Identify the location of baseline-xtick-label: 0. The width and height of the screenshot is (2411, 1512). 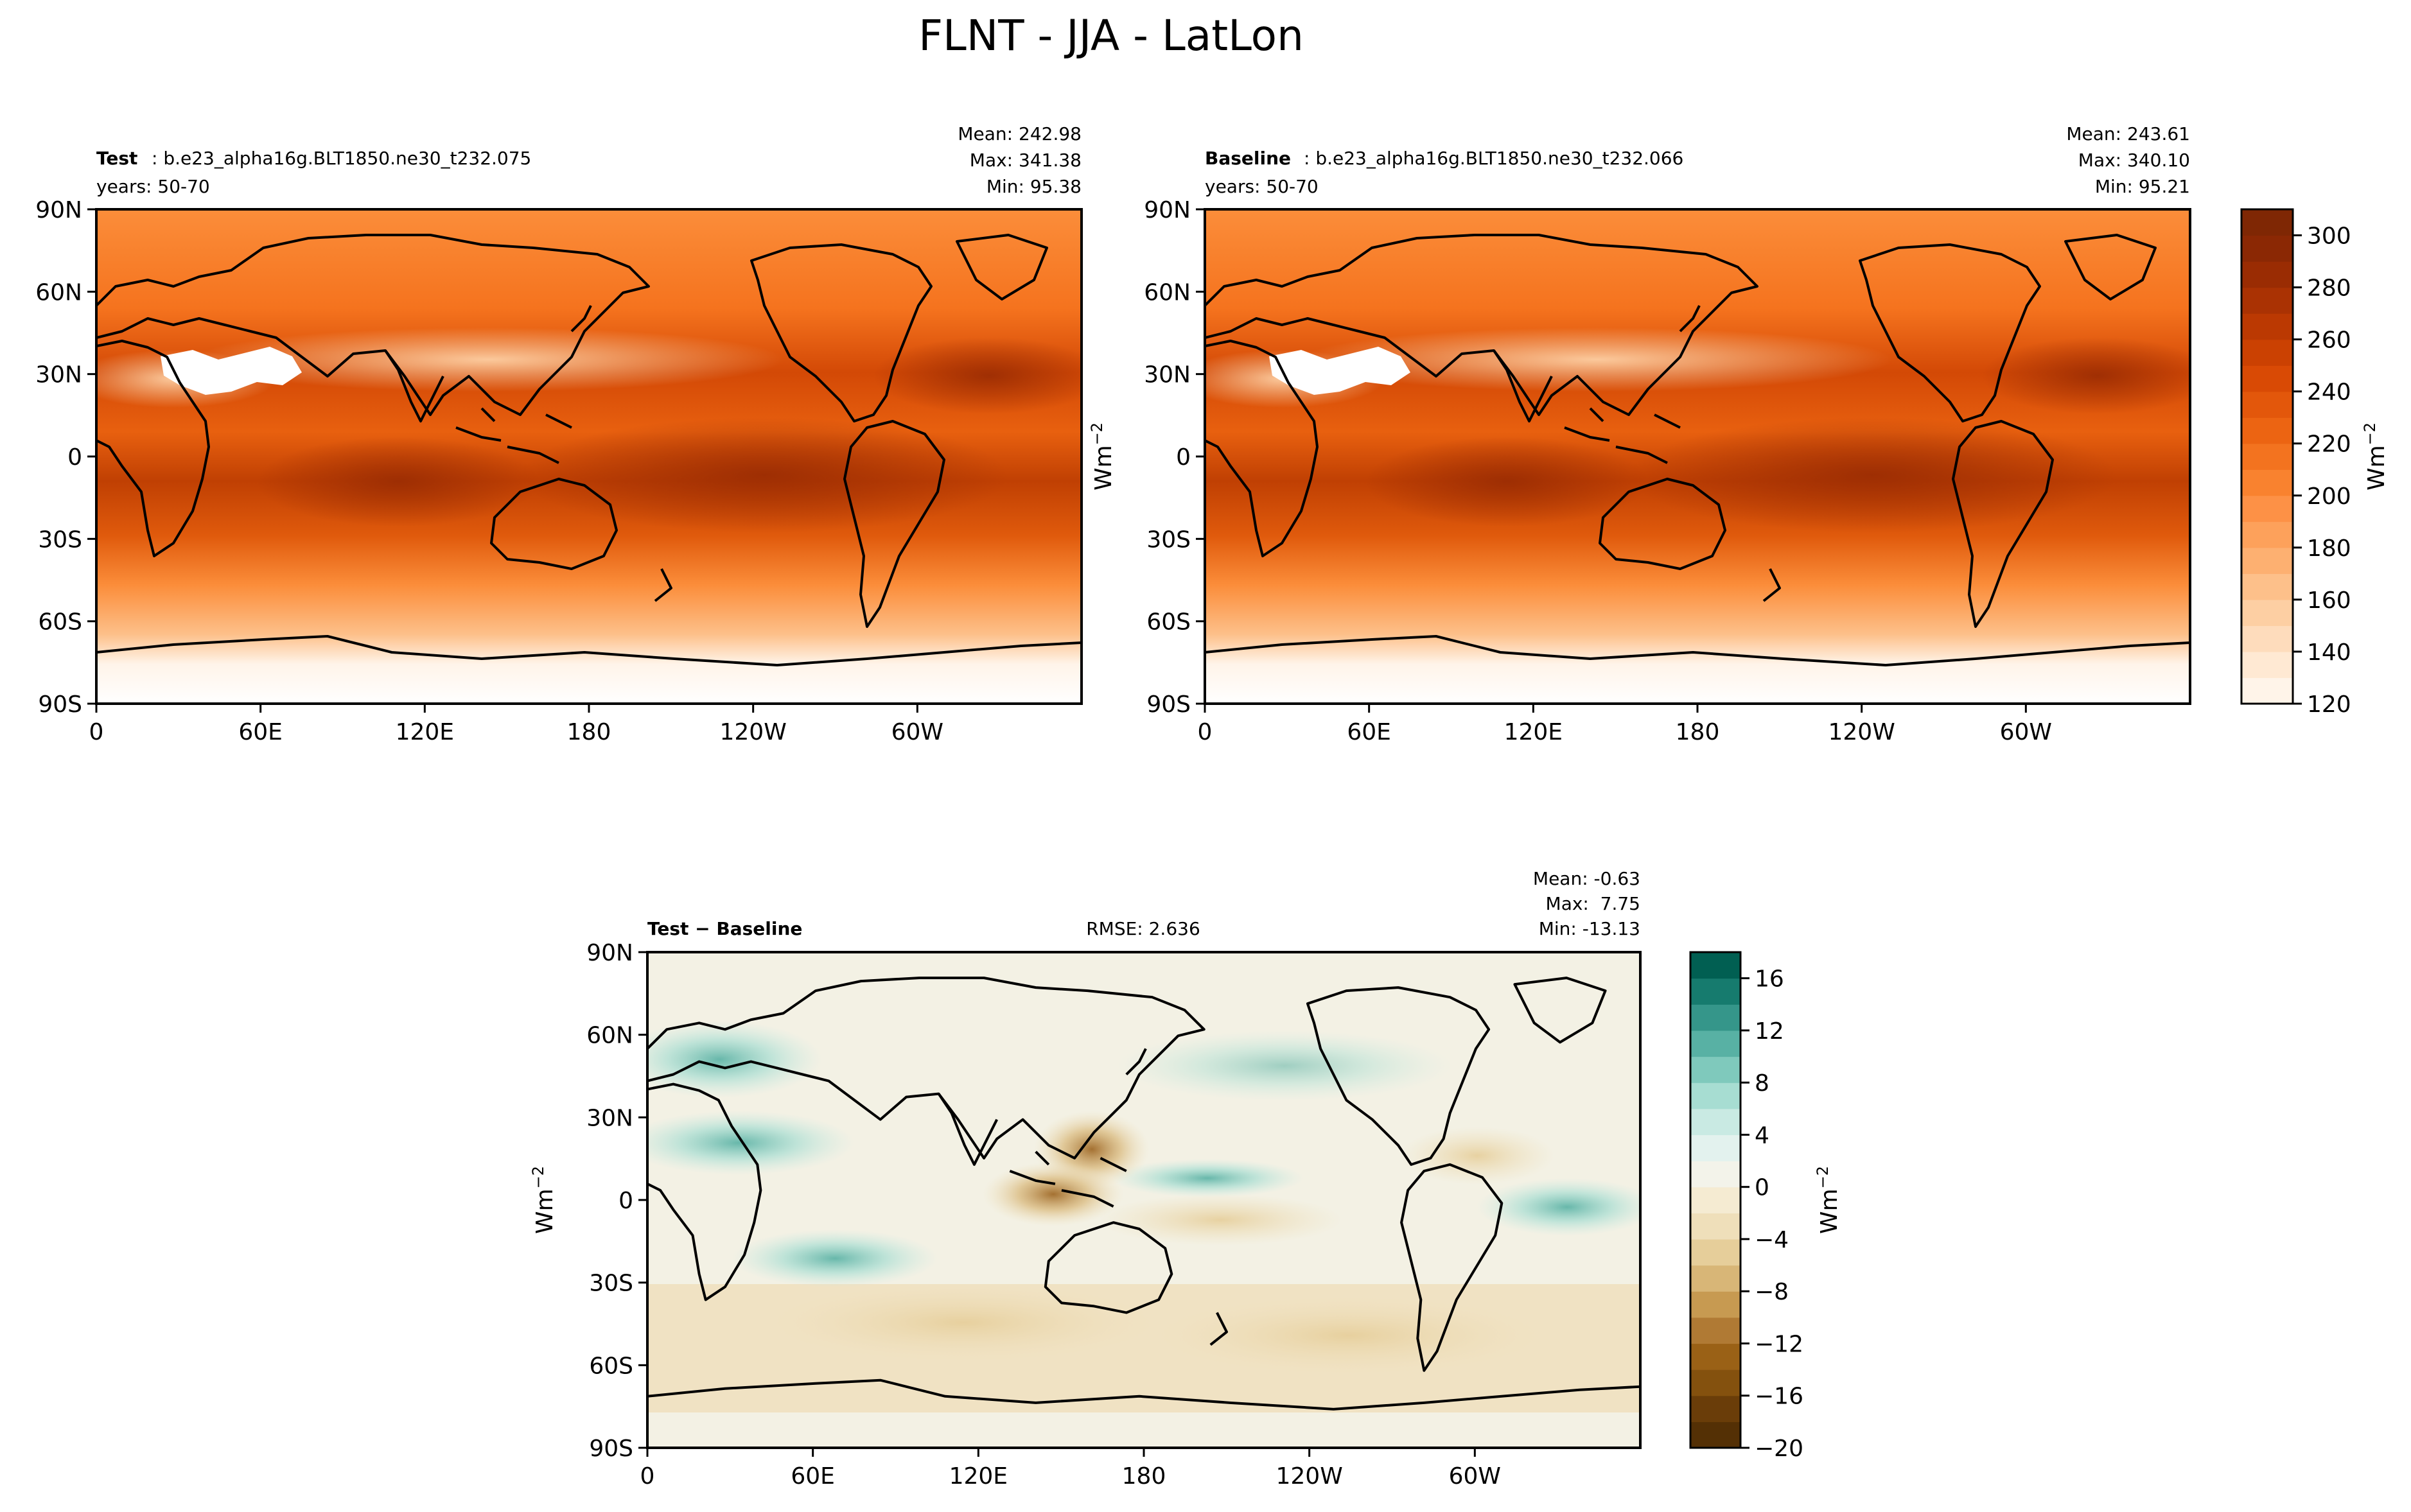
(1205, 732).